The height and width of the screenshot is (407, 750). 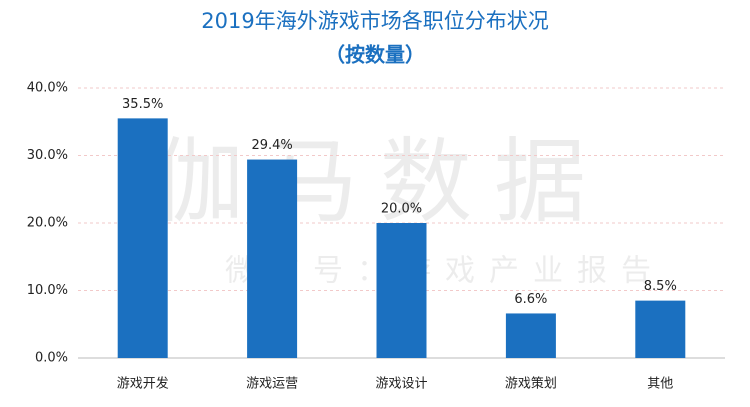 What do you see at coordinates (401, 209) in the screenshot?
I see `value-label: 20.0%` at bounding box center [401, 209].